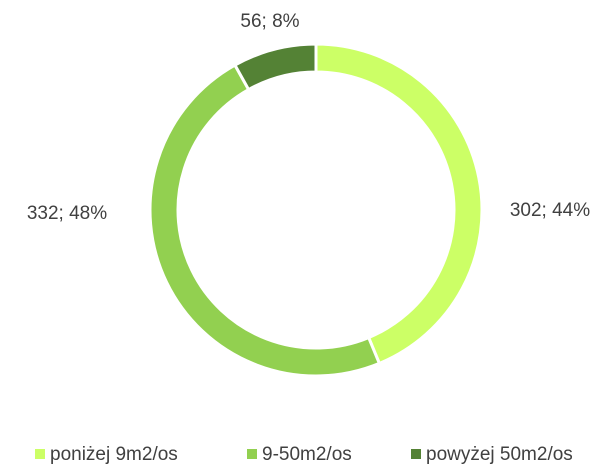 The width and height of the screenshot is (611, 470). What do you see at coordinates (307, 454) in the screenshot?
I see `legend-label: 9-50m2/os` at bounding box center [307, 454].